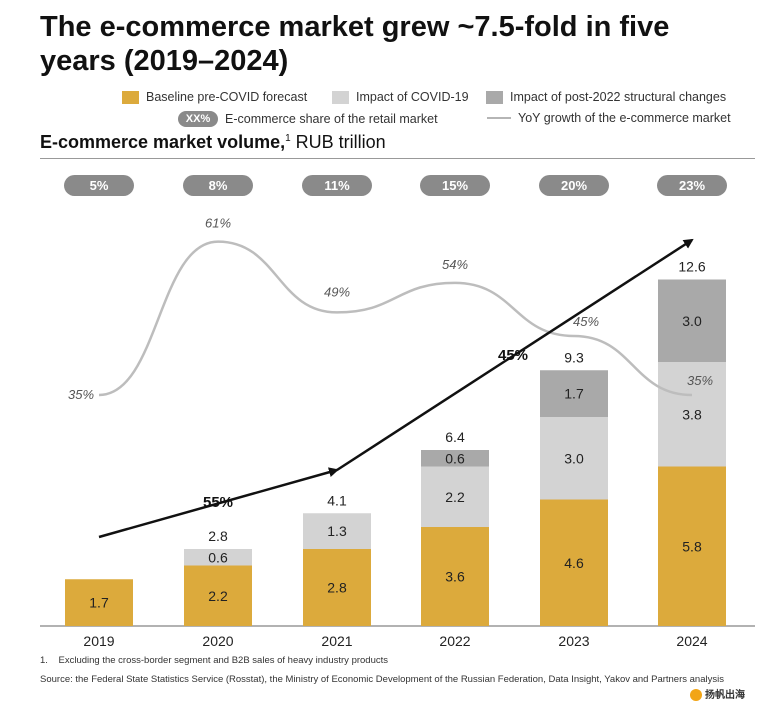  What do you see at coordinates (691, 267) in the screenshot?
I see `total-label-2024: 12.6` at bounding box center [691, 267].